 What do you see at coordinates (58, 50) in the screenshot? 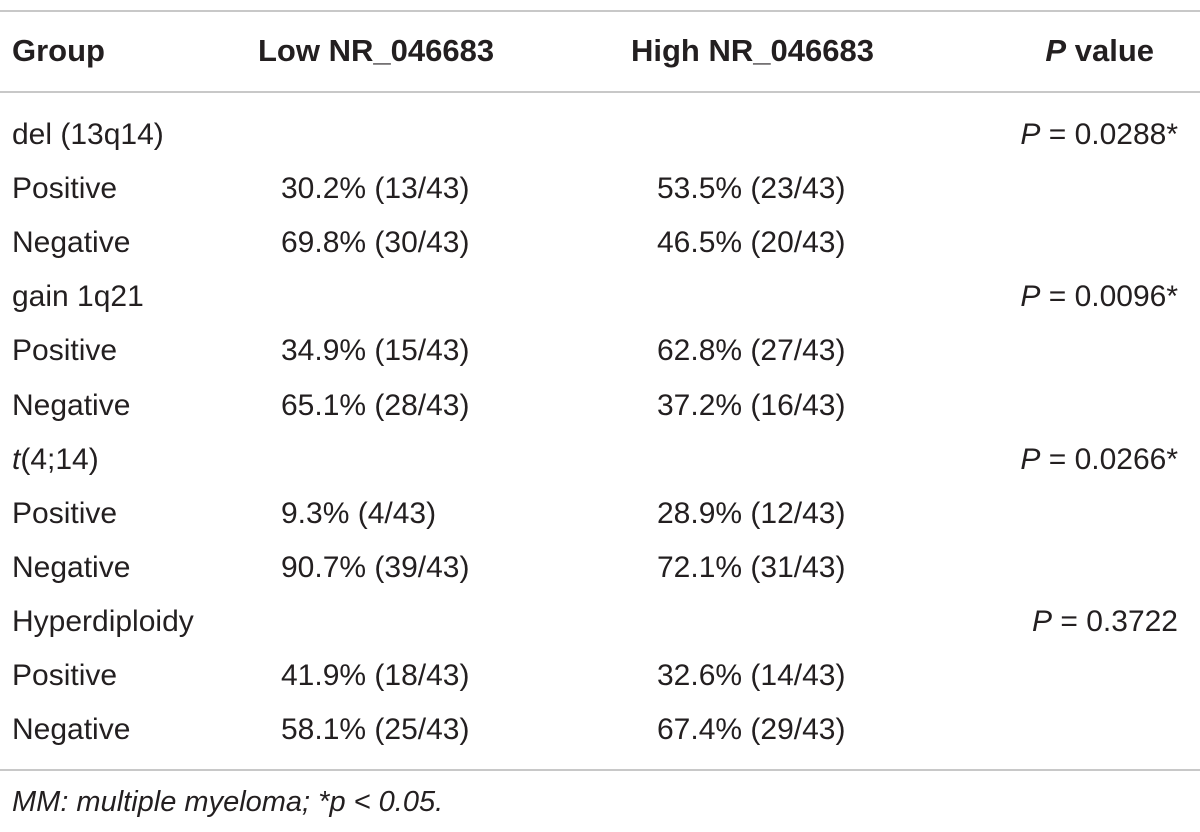
I see `header-group: Group` at bounding box center [58, 50].